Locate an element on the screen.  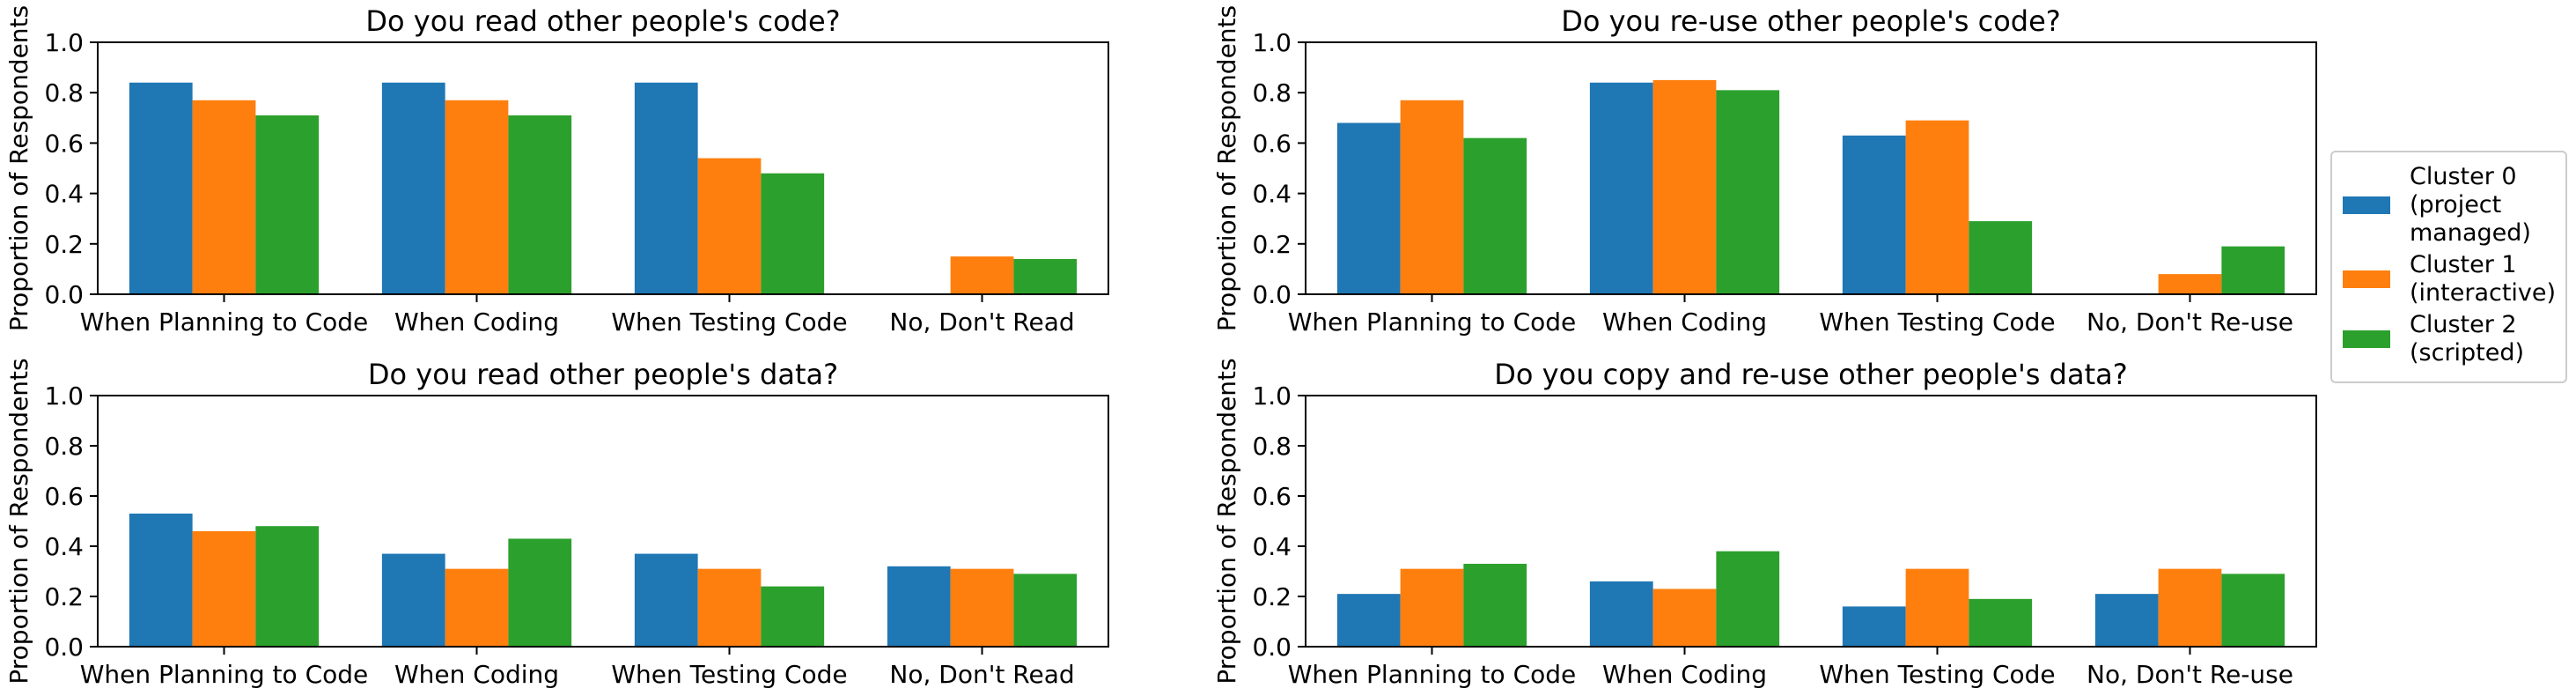
chart-title: Do you re-use other people's code? is located at coordinates (1811, 21).